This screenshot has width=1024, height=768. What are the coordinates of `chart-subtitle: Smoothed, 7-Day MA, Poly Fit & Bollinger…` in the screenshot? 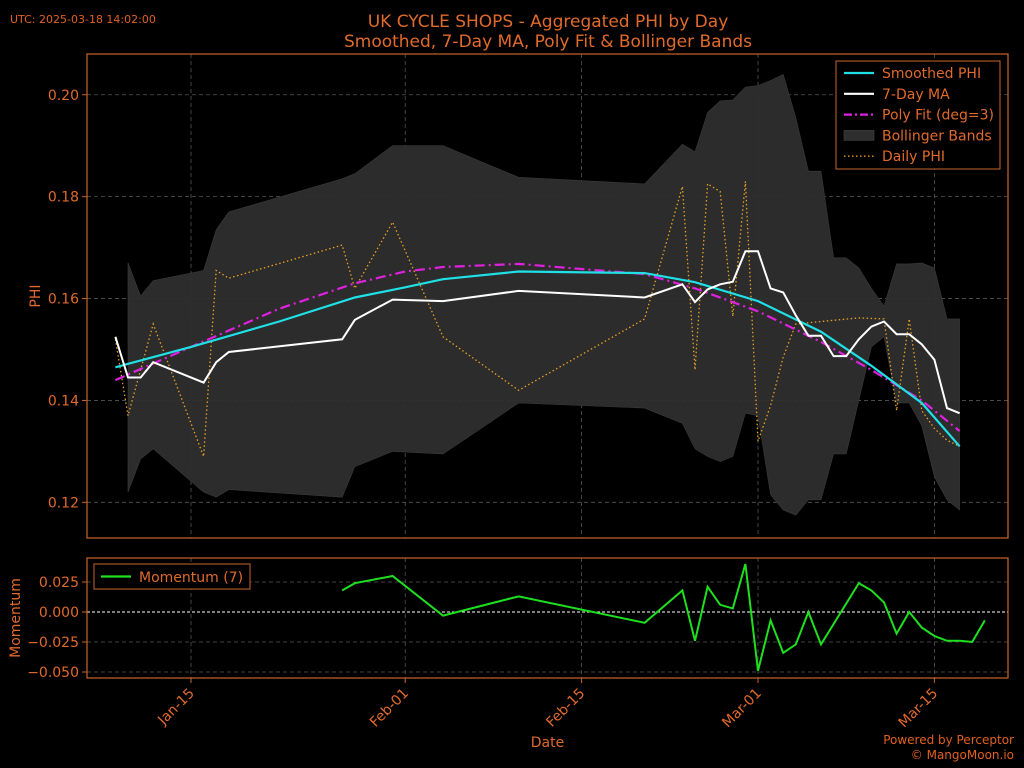 It's located at (548, 42).